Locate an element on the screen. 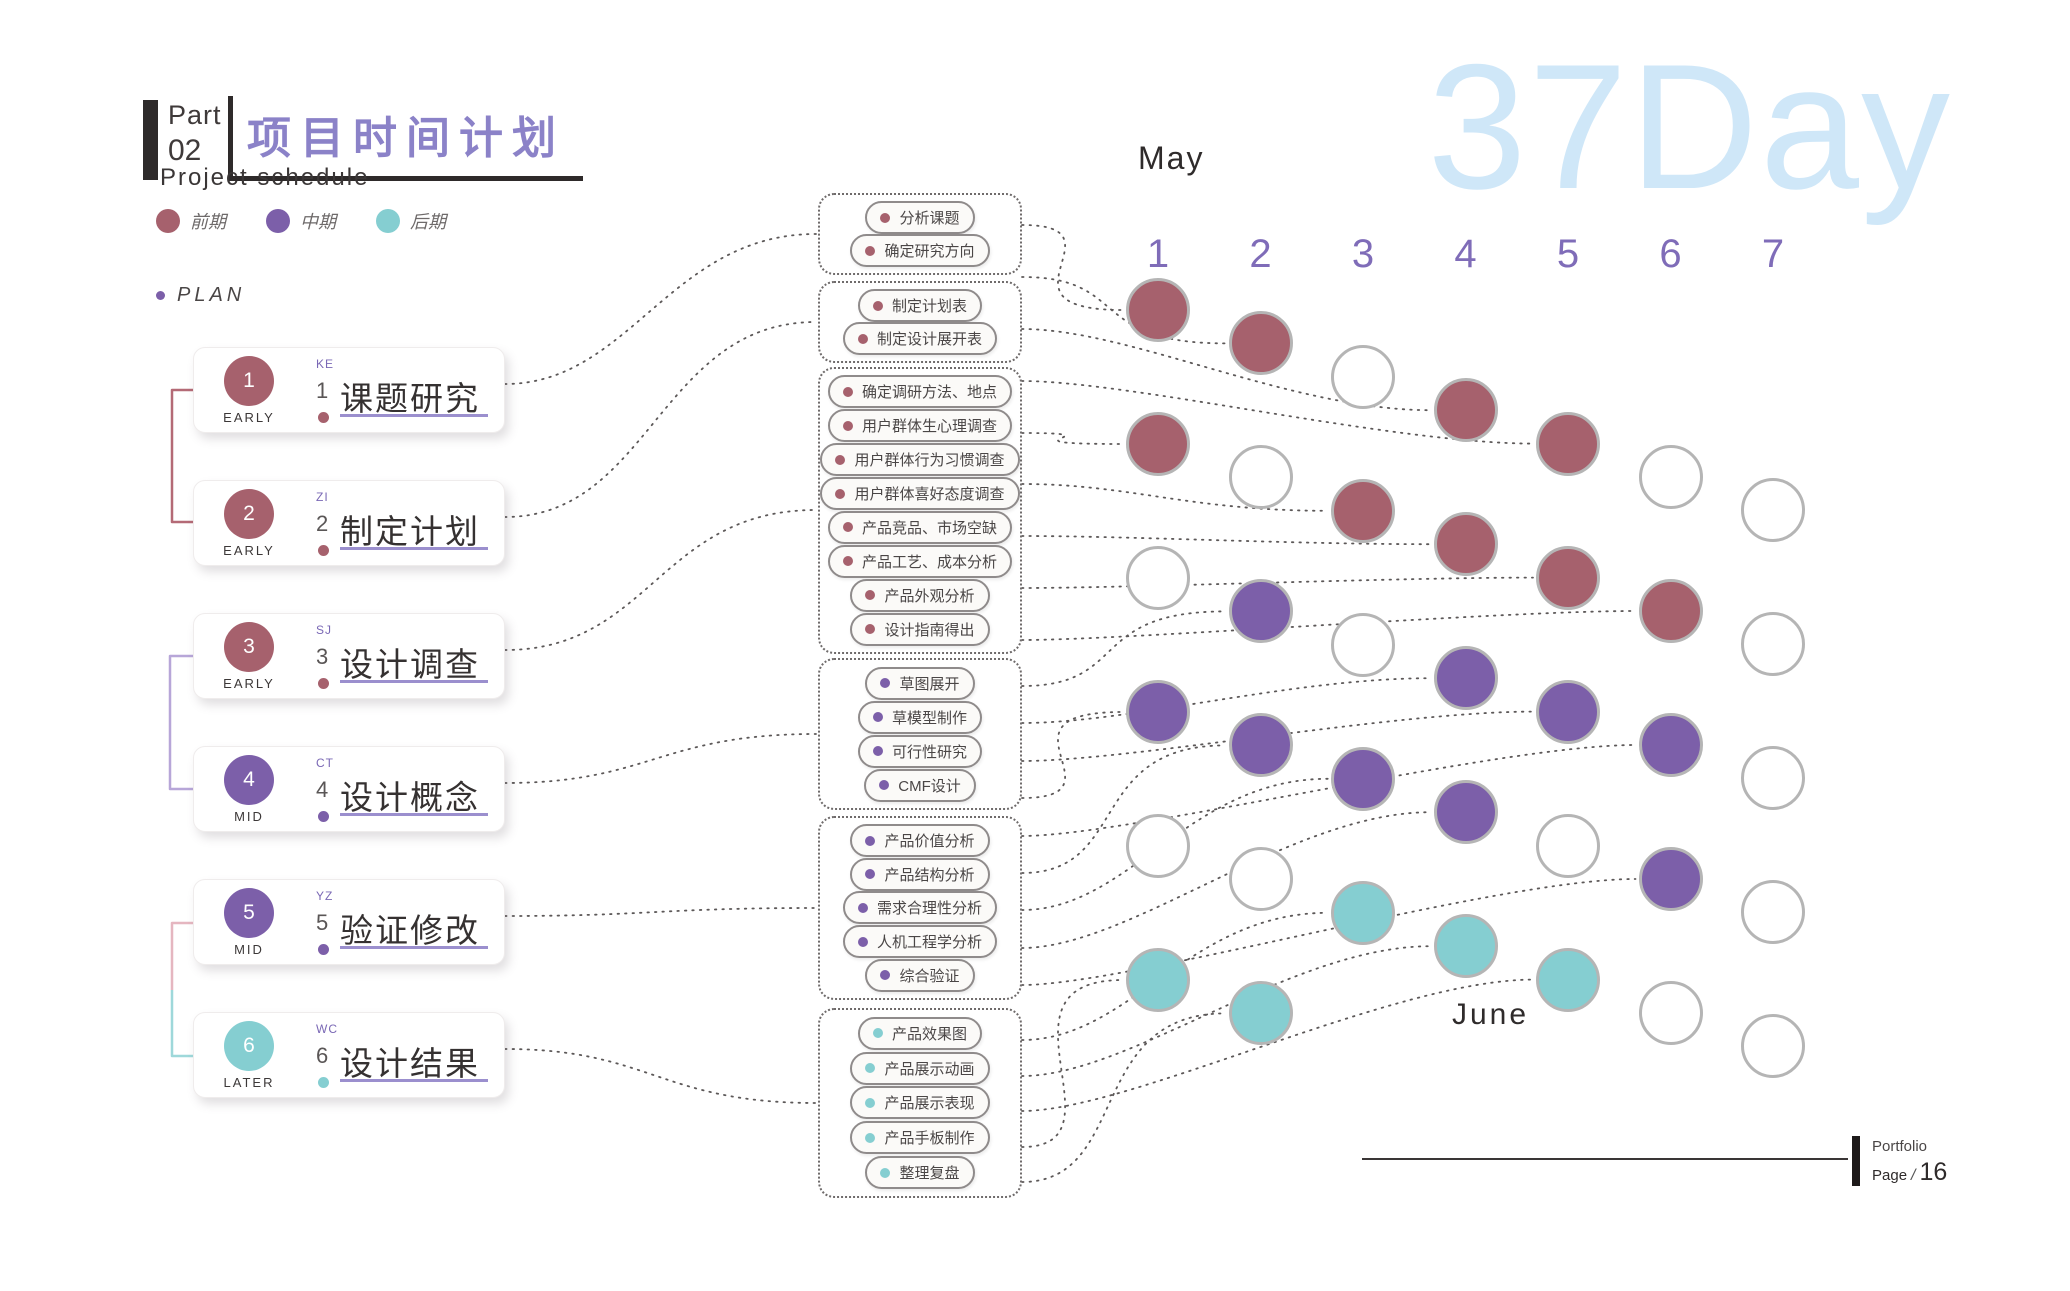 The width and height of the screenshot is (2070, 1291). phase-card: 4 MID CT 4 设计概念 is located at coordinates (349, 789).